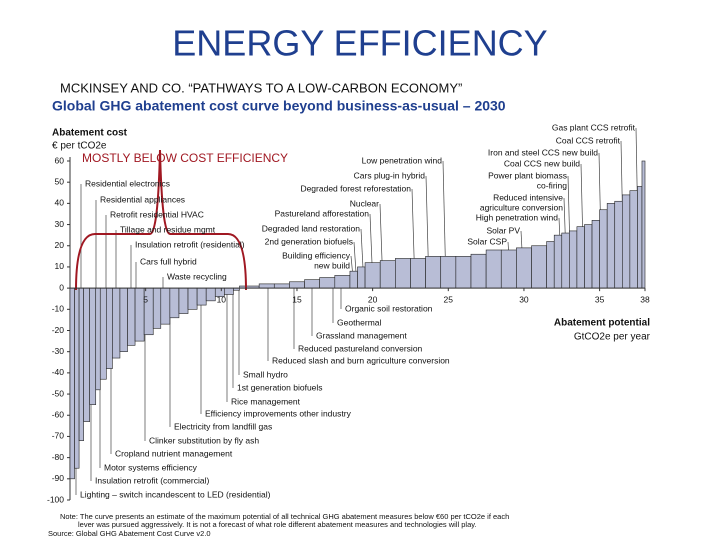 This screenshot has height=545, width=720. Describe the element at coordinates (58, 415) in the screenshot. I see `y-tick-label: -60` at that location.